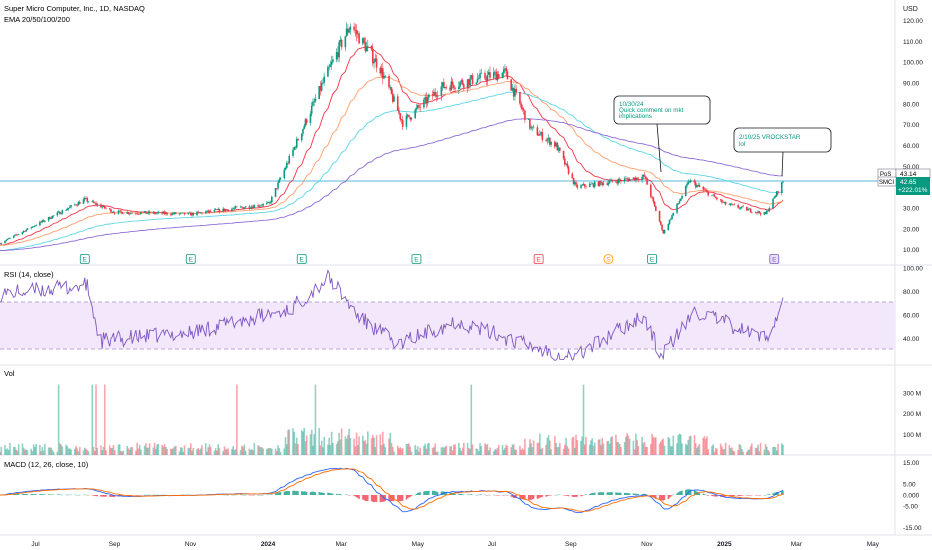 This screenshot has height=550, width=932. What do you see at coordinates (416, 260) in the screenshot?
I see `event-letter: E` at bounding box center [416, 260].